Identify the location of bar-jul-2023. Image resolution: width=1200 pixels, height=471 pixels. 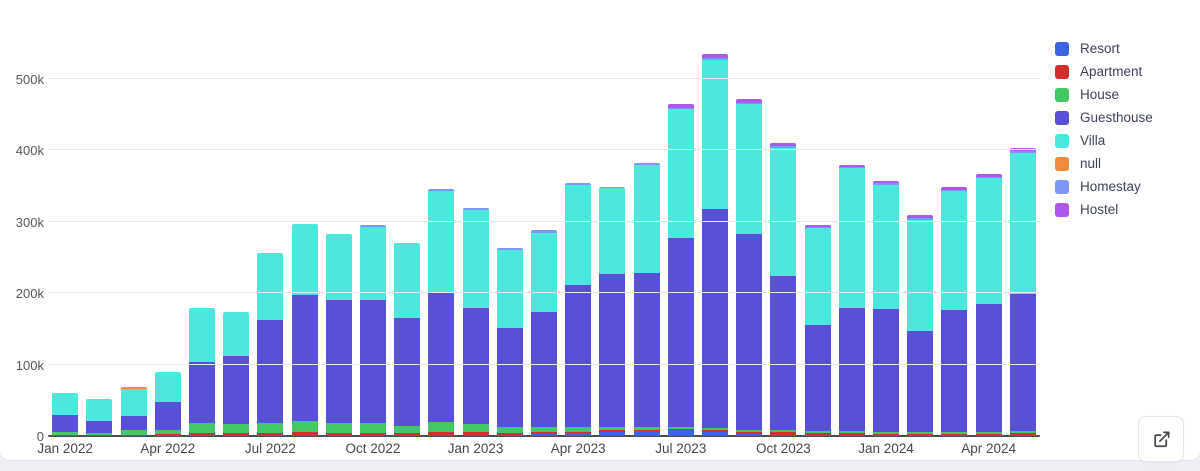
(680, 270).